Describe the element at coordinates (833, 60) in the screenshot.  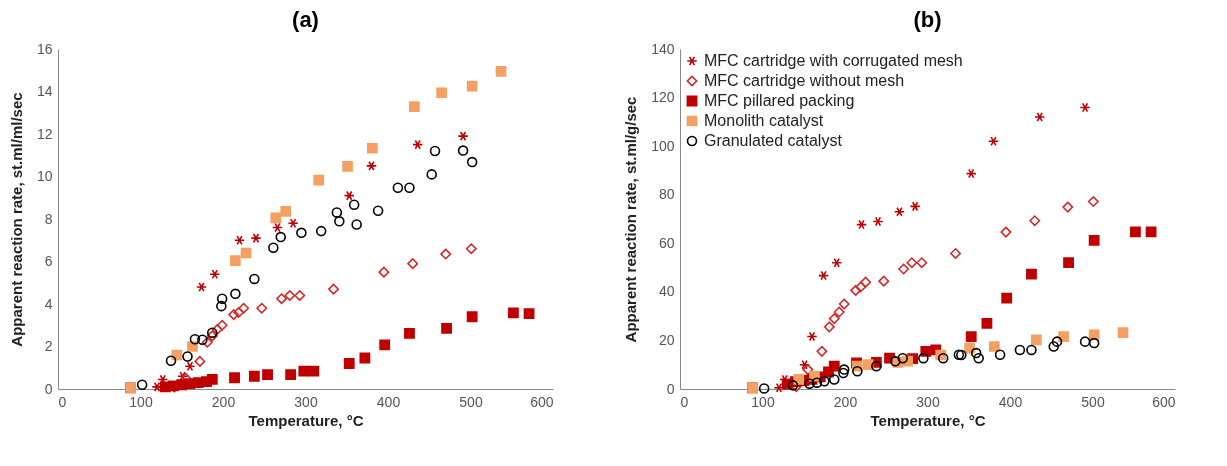
I see `legend-label: MFC cartridge with corrugated mesh` at that location.